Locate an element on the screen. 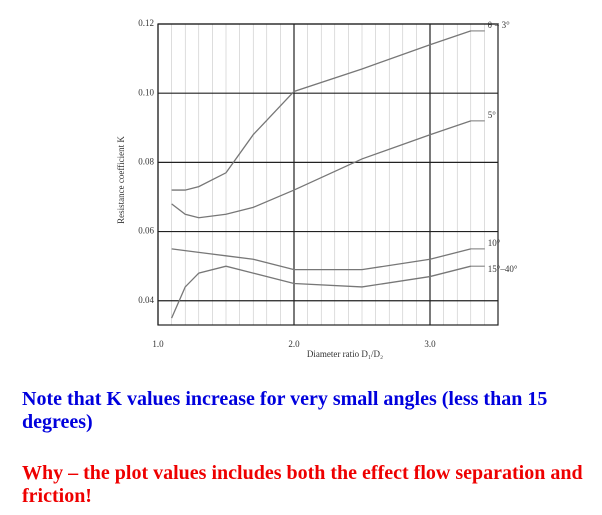  y-axis-label: Resistance coefficient K is located at coordinates (121, 180).